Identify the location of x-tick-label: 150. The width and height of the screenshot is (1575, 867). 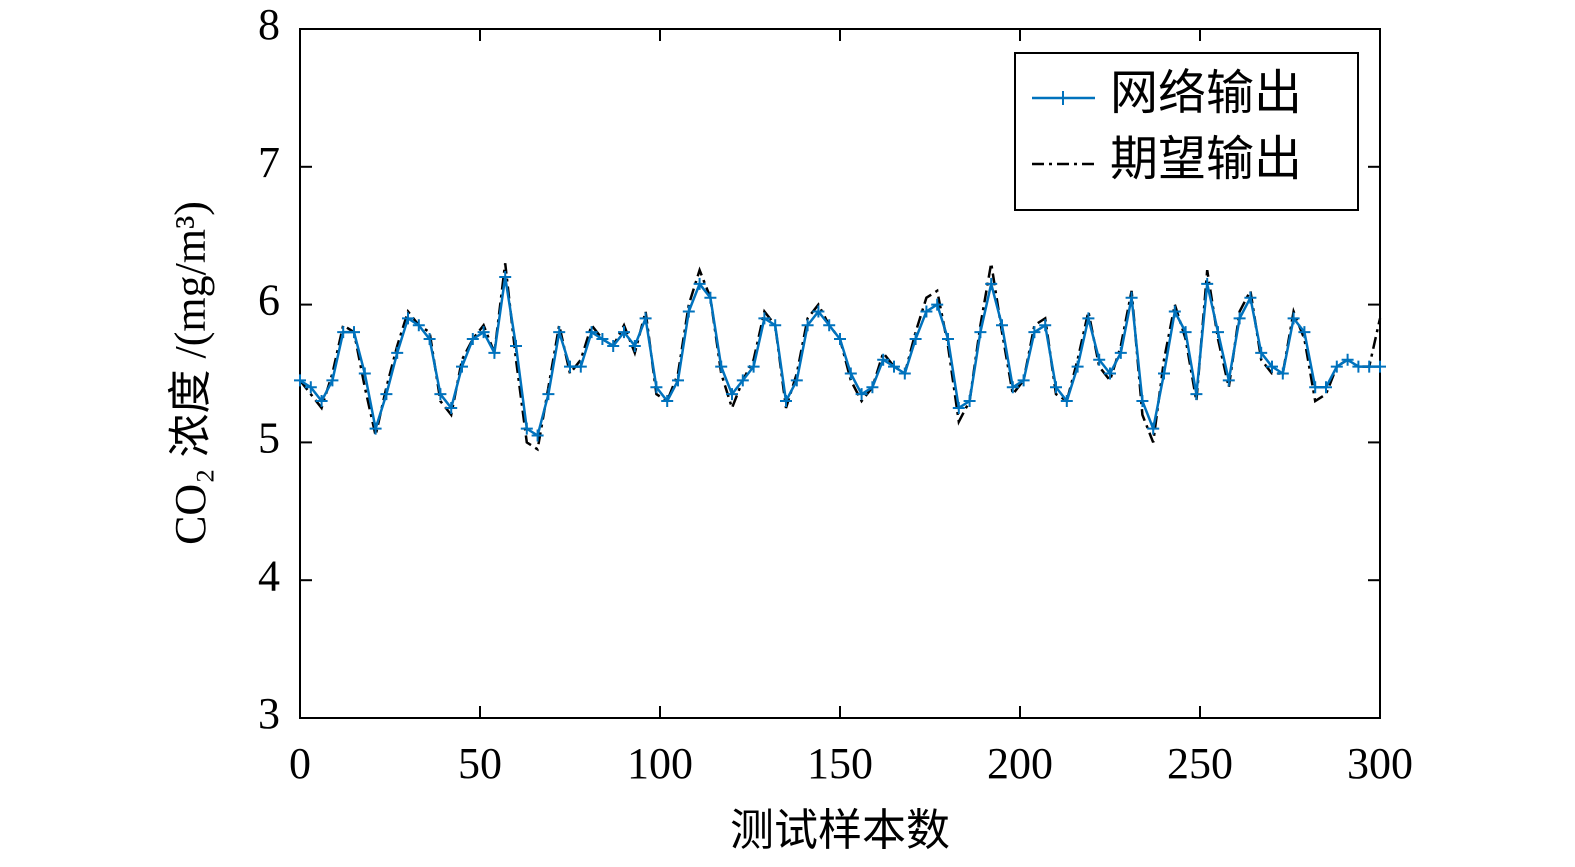
(840, 763).